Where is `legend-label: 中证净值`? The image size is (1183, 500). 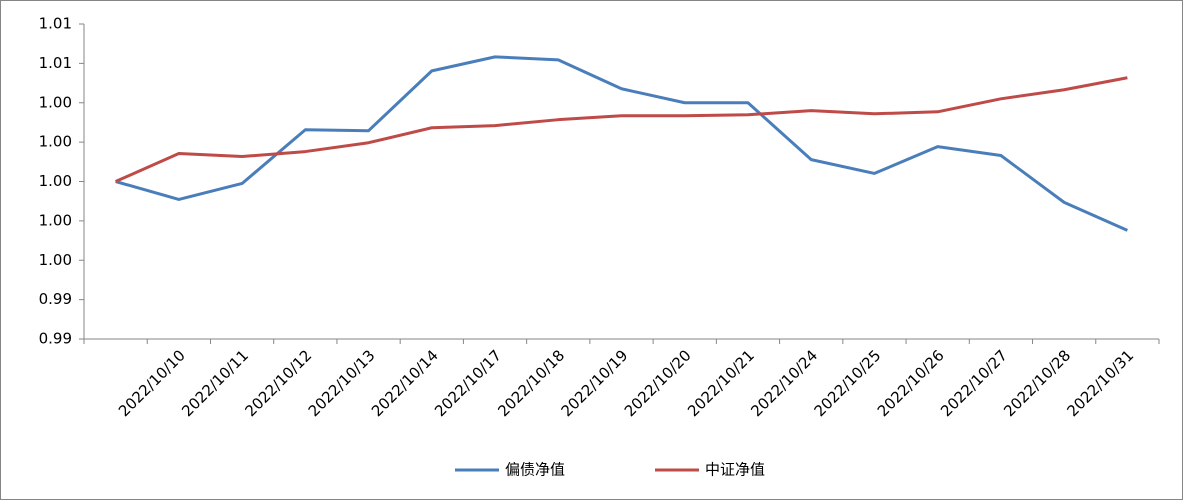
legend-label: 中证净值 is located at coordinates (735, 470).